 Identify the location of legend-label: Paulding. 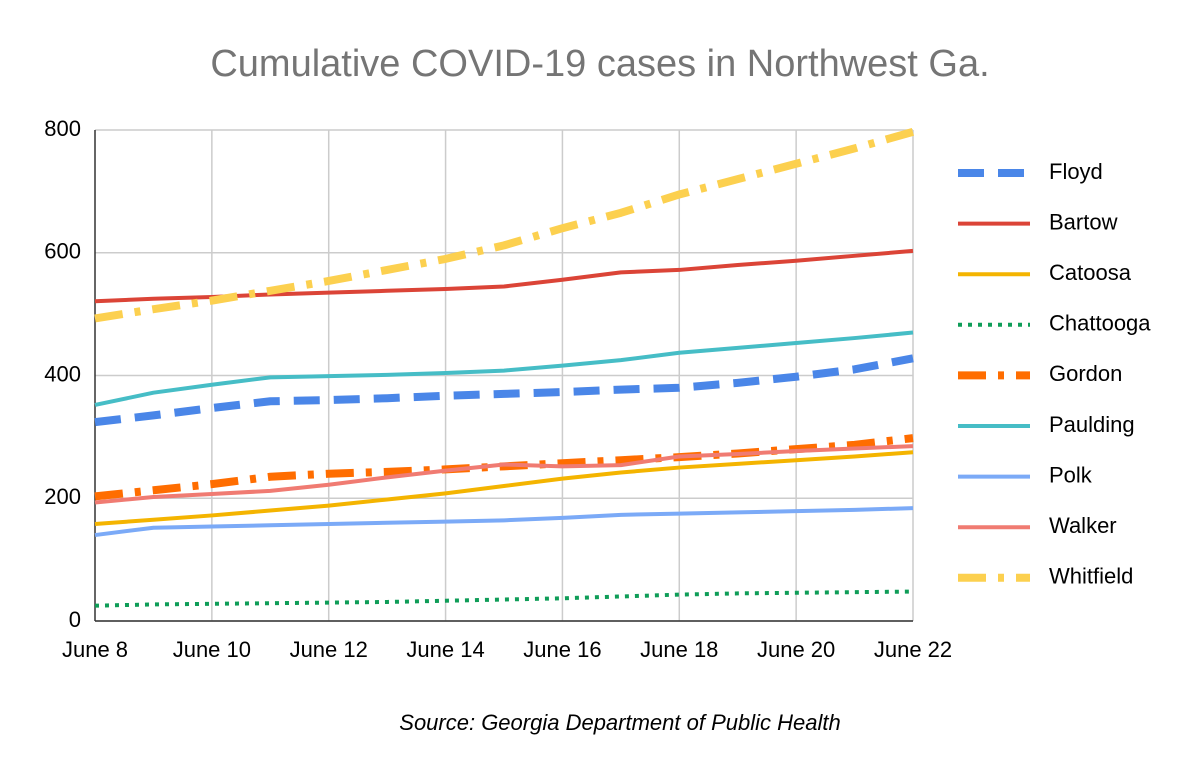
(1092, 424).